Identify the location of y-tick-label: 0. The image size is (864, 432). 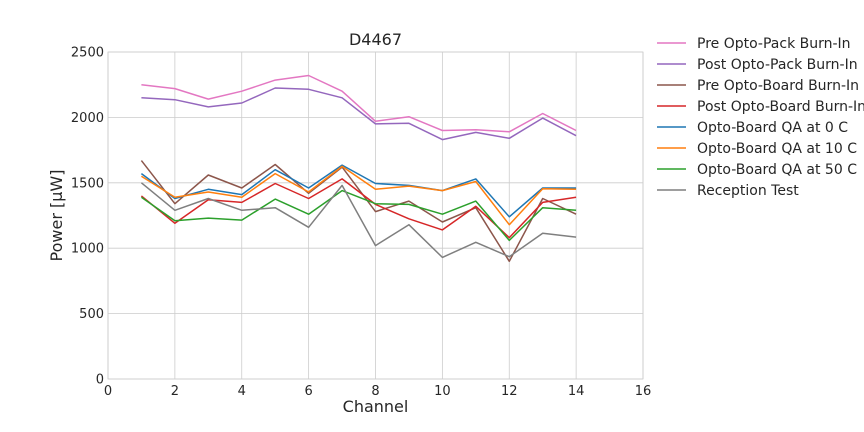
(100, 380).